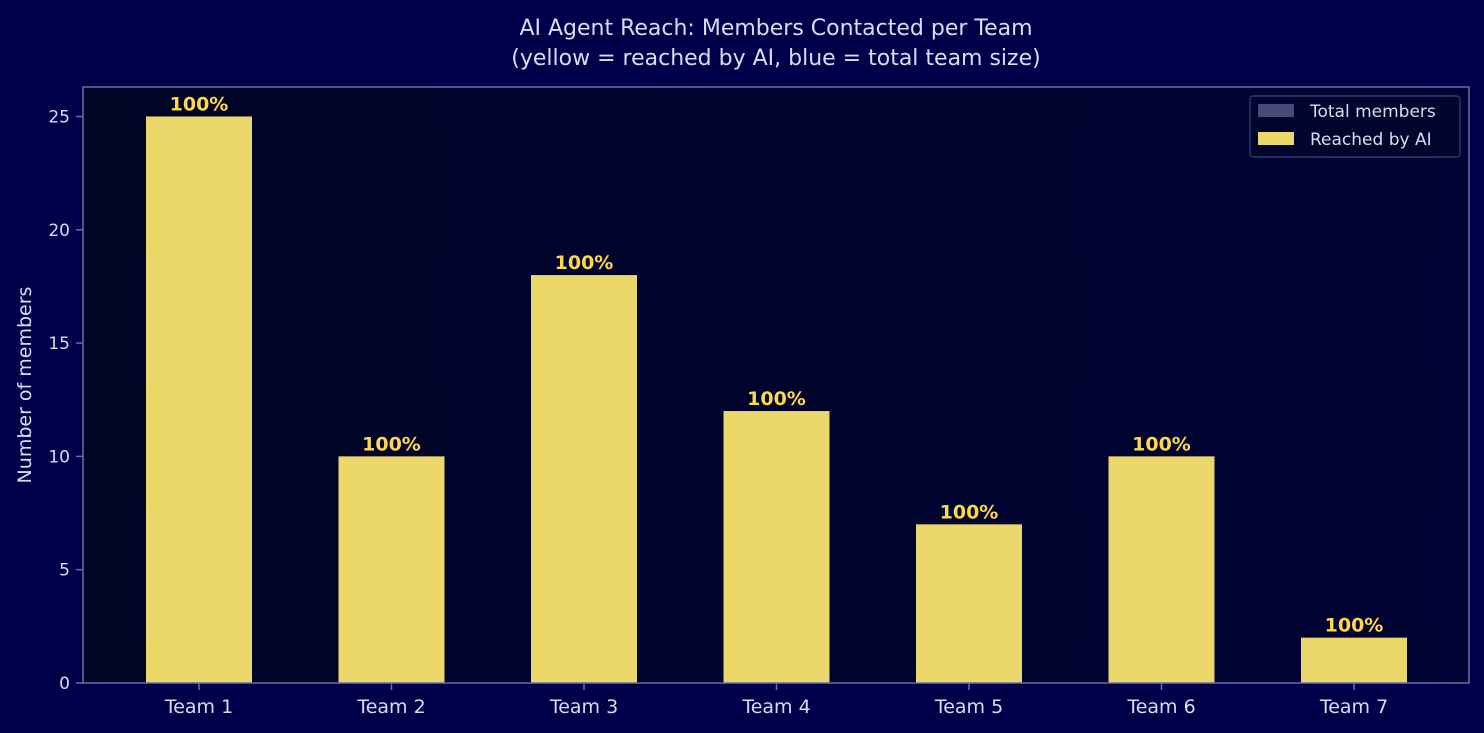  I want to click on data-label-4: 100%, so click(776, 399).